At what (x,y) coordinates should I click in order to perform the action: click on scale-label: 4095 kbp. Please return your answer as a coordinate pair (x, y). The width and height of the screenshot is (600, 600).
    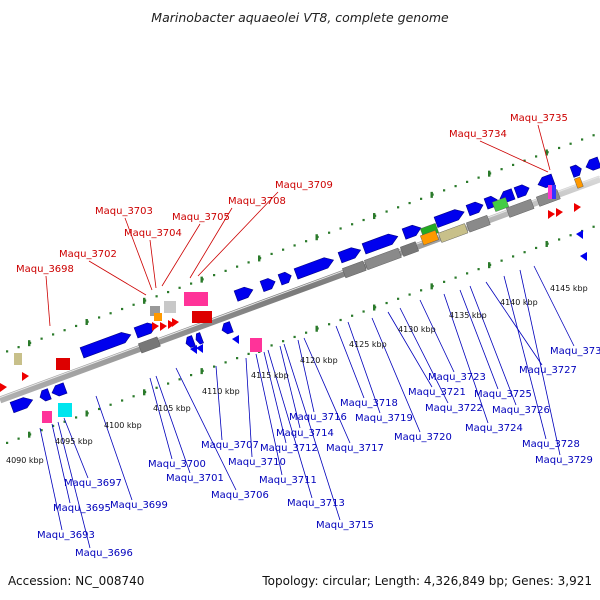
    Looking at the image, I should click on (74, 441).